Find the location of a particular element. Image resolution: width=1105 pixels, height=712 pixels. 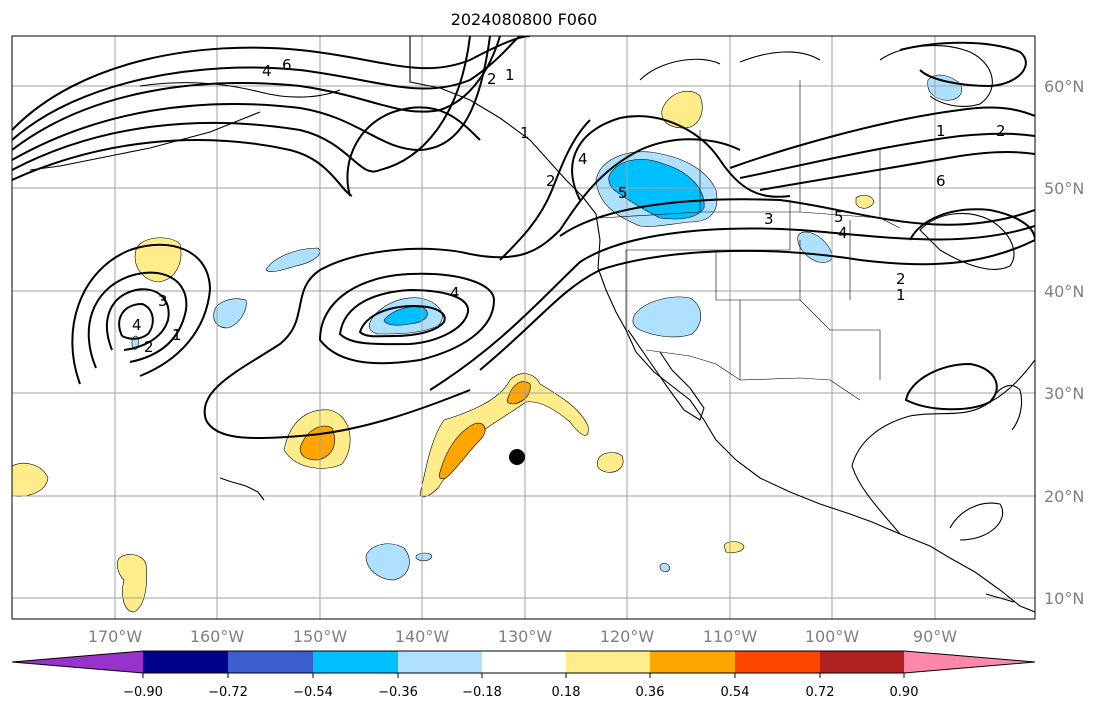

colorbar-tick-label: 0.72 is located at coordinates (820, 692).